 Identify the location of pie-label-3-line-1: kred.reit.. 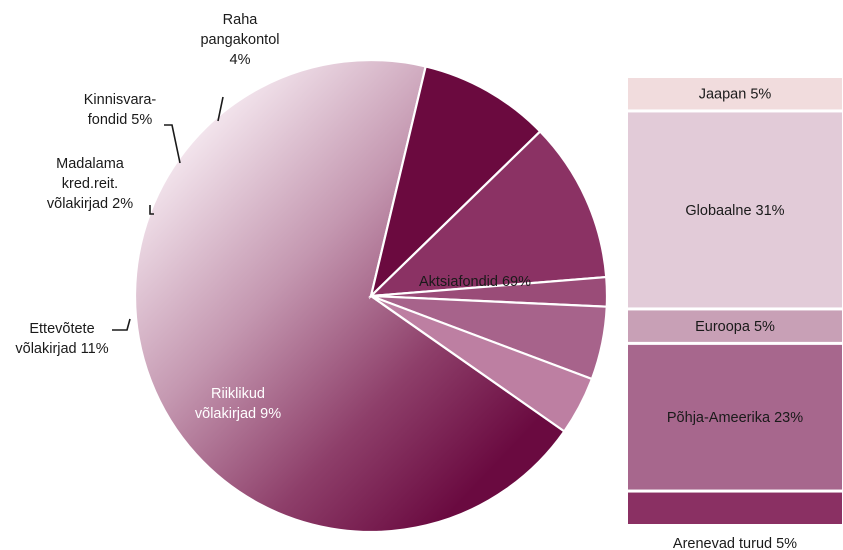
(90, 184).